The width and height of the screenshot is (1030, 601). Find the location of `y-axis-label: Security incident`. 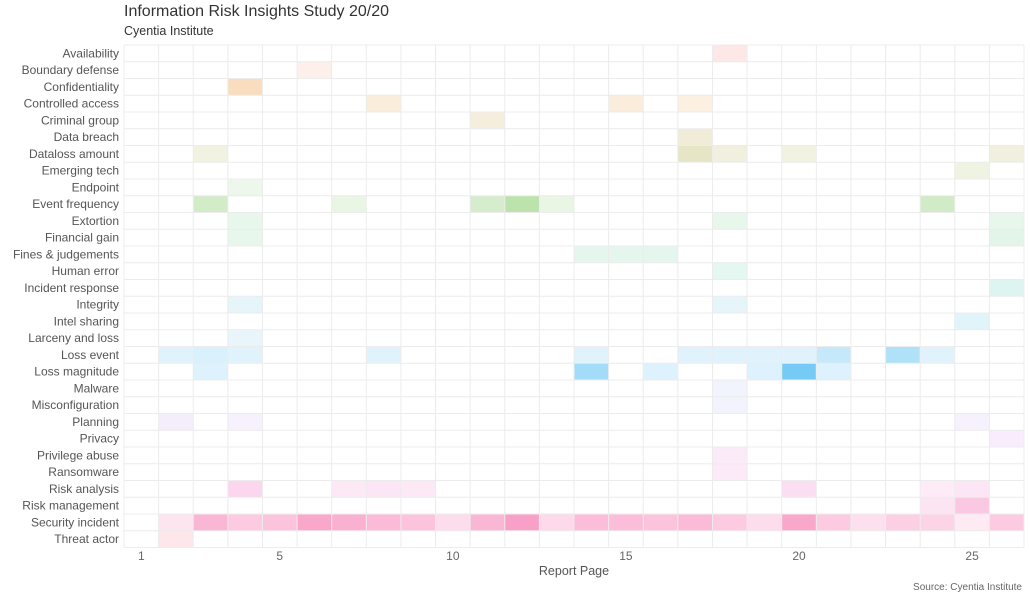

y-axis-label: Security incident is located at coordinates (75, 522).